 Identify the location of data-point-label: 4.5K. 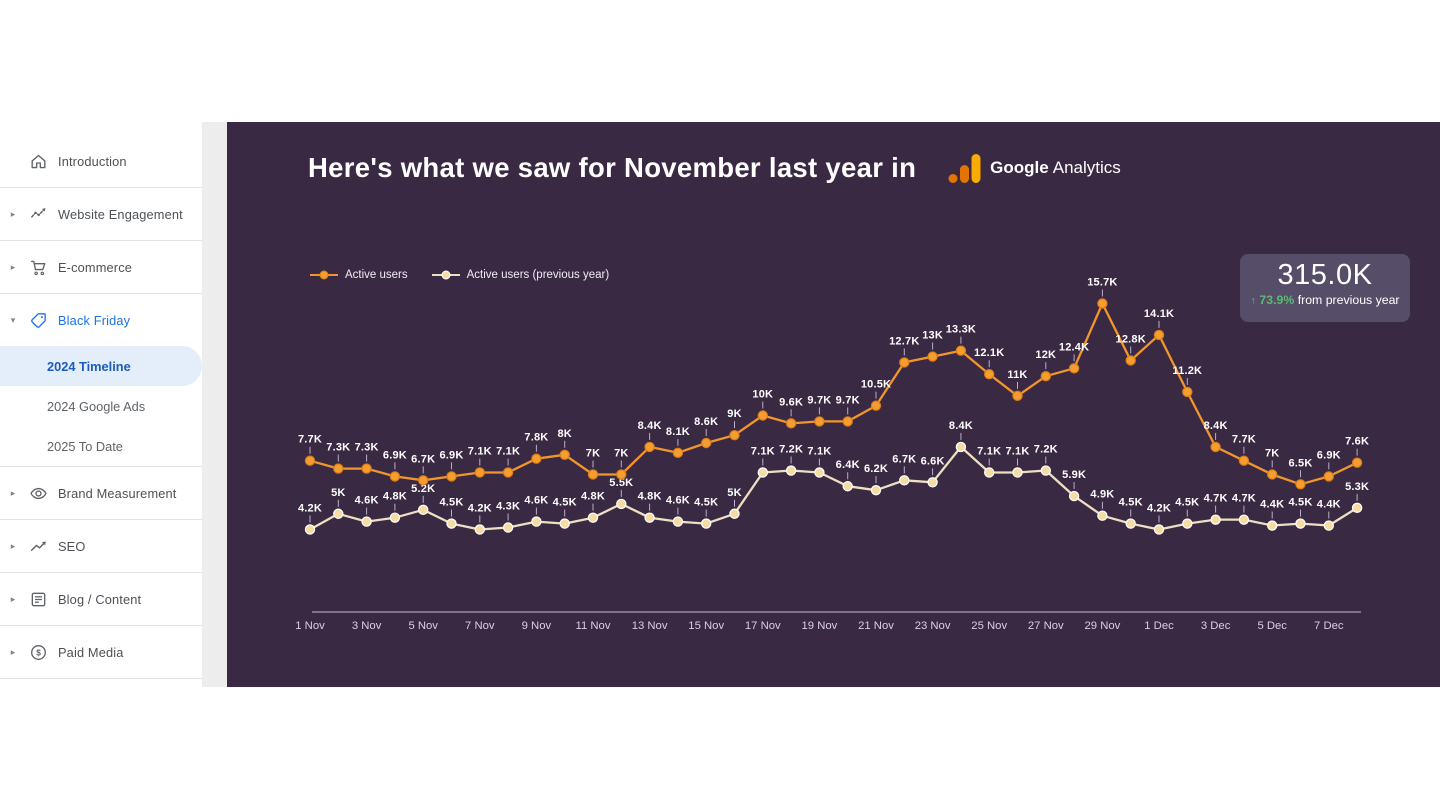
(451, 503).